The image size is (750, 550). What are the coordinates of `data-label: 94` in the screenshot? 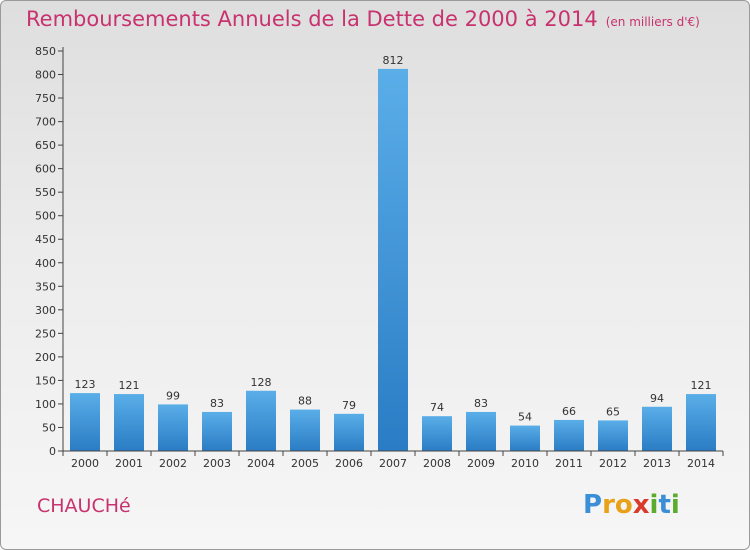 It's located at (657, 398).